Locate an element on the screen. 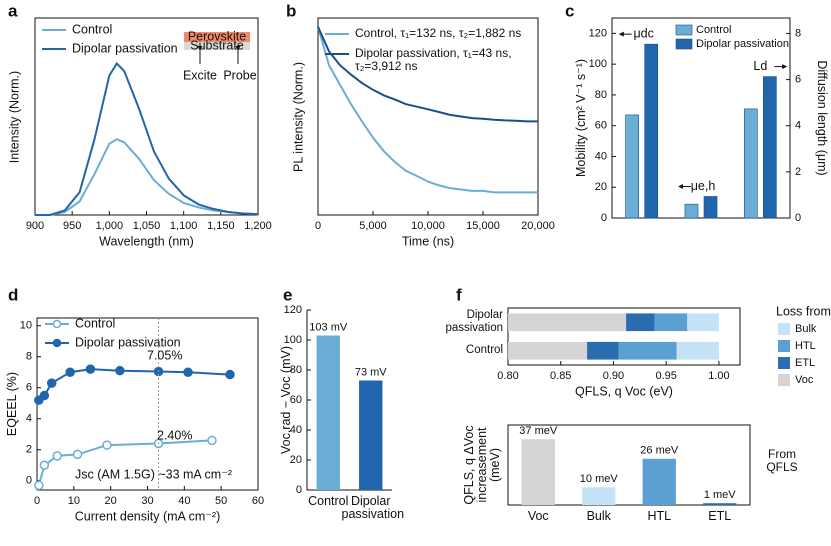 The width and height of the screenshot is (831, 546). x-tick-label: 0 is located at coordinates (318, 226).